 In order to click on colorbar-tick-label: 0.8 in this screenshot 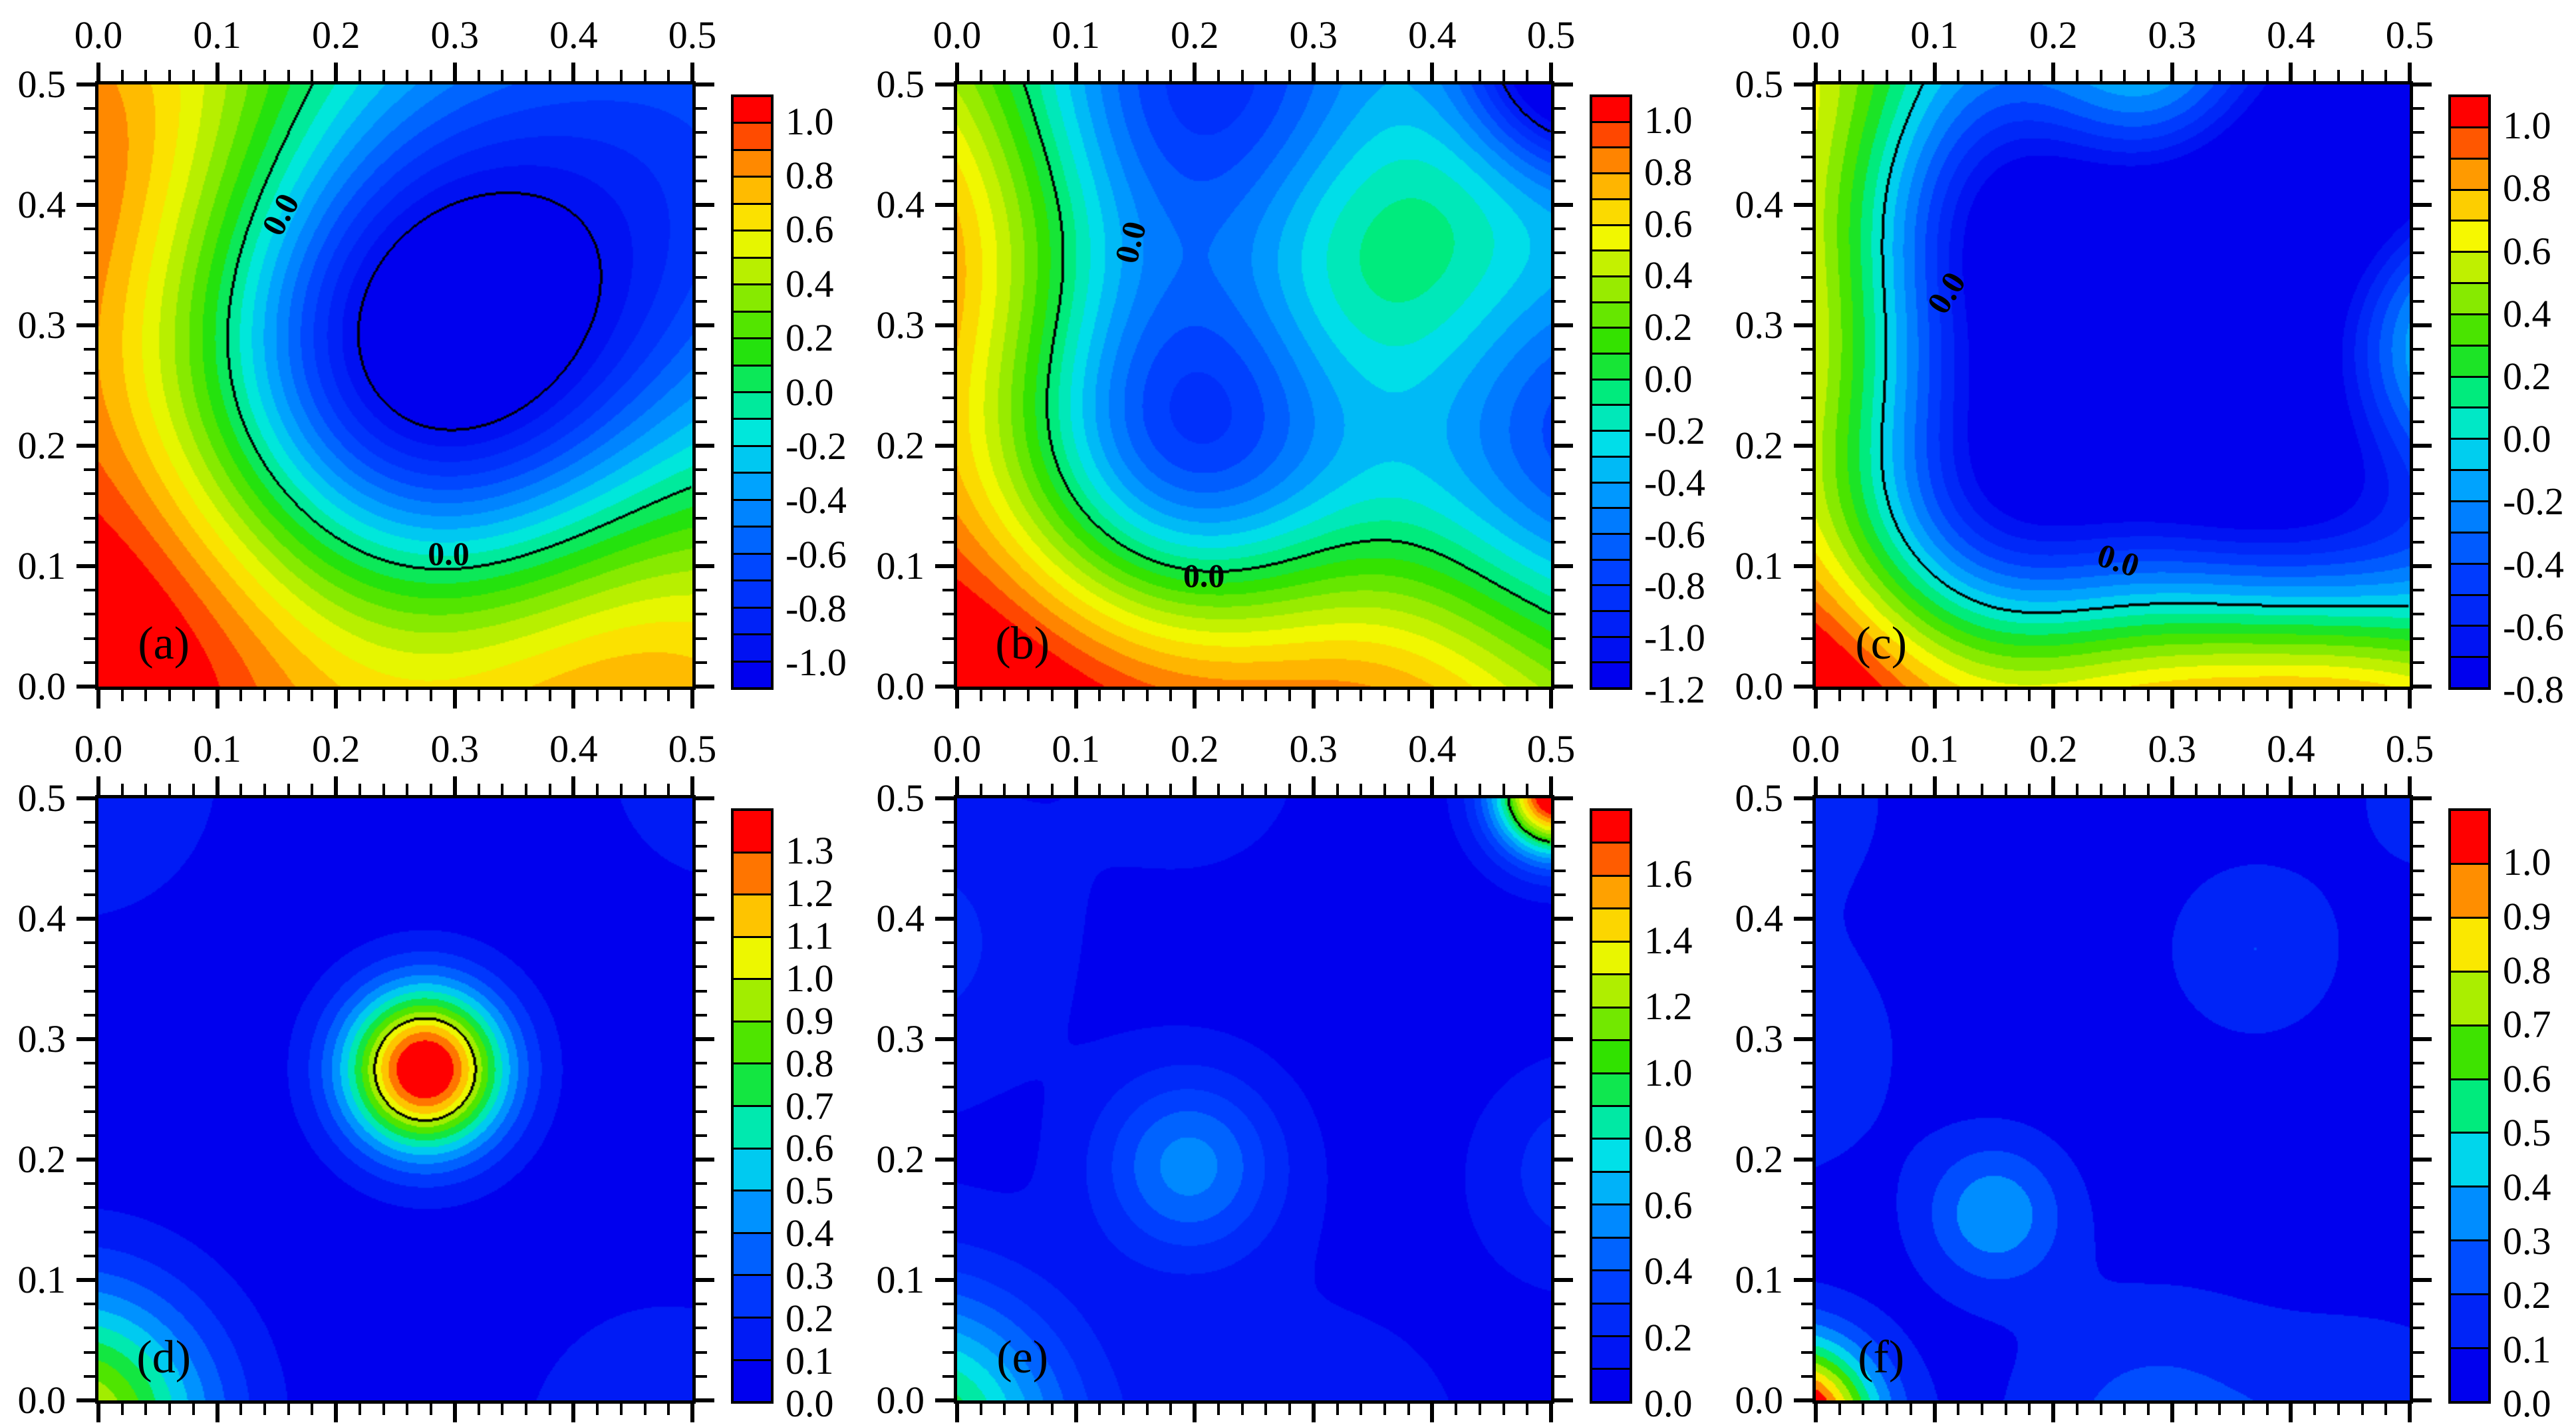, I will do `click(1669, 1139)`.